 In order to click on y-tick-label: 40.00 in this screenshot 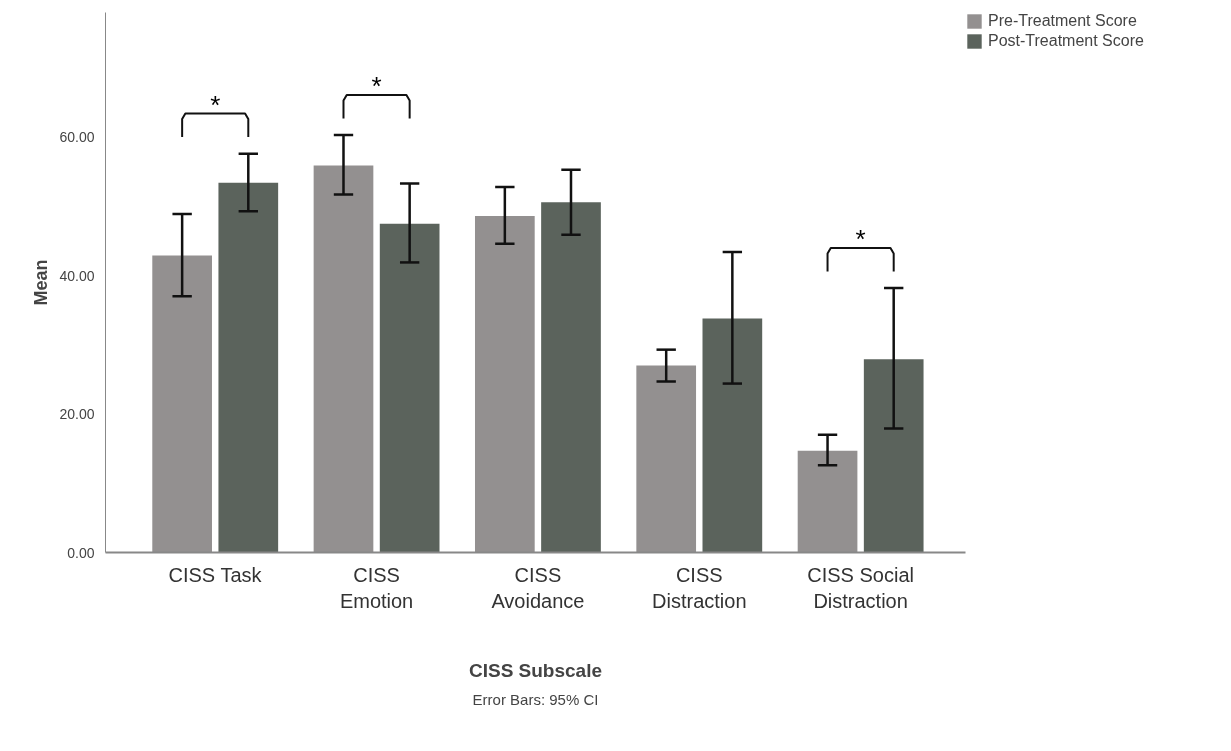, I will do `click(77, 275)`.